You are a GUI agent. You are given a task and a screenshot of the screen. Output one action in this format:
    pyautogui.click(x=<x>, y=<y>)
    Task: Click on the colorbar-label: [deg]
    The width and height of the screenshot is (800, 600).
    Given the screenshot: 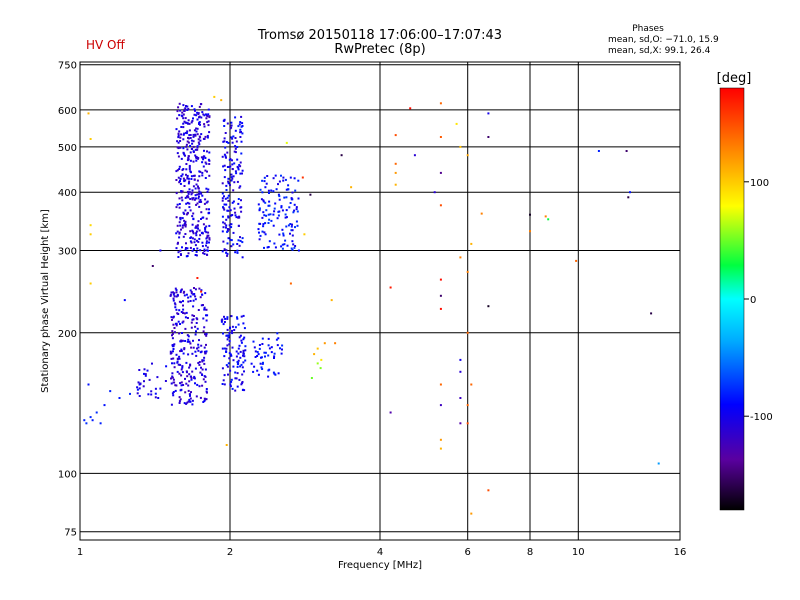 What is the action you would take?
    pyautogui.click(x=734, y=78)
    